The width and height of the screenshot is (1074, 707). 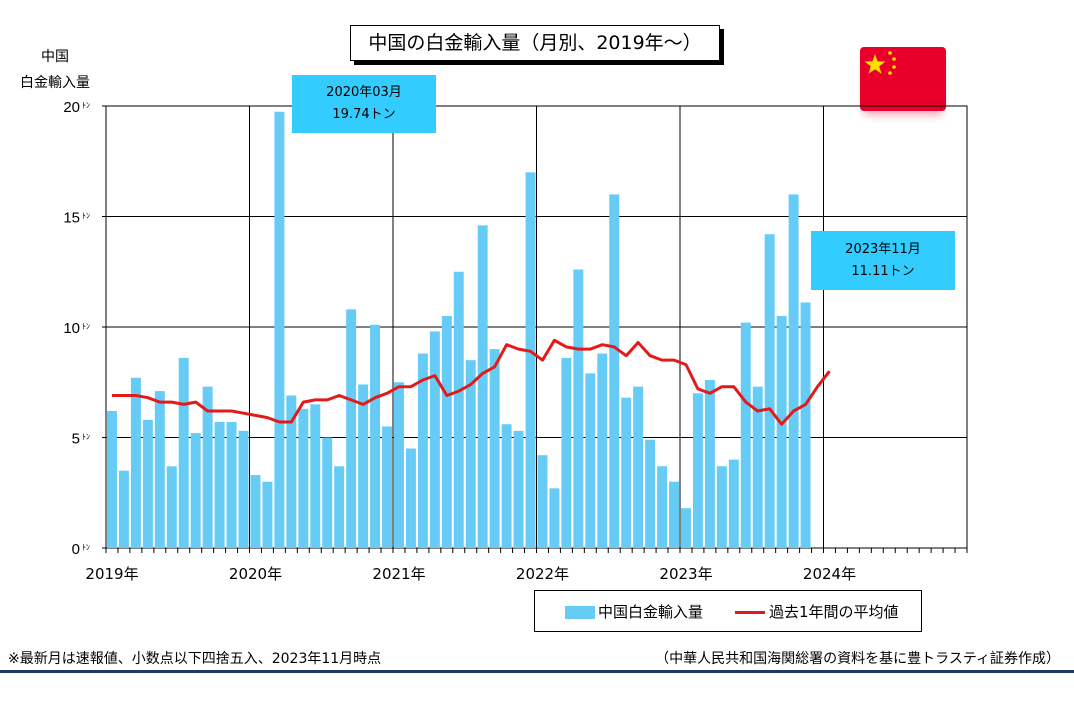 I want to click on callout-peak-date: 2020年03月, so click(x=364, y=92).